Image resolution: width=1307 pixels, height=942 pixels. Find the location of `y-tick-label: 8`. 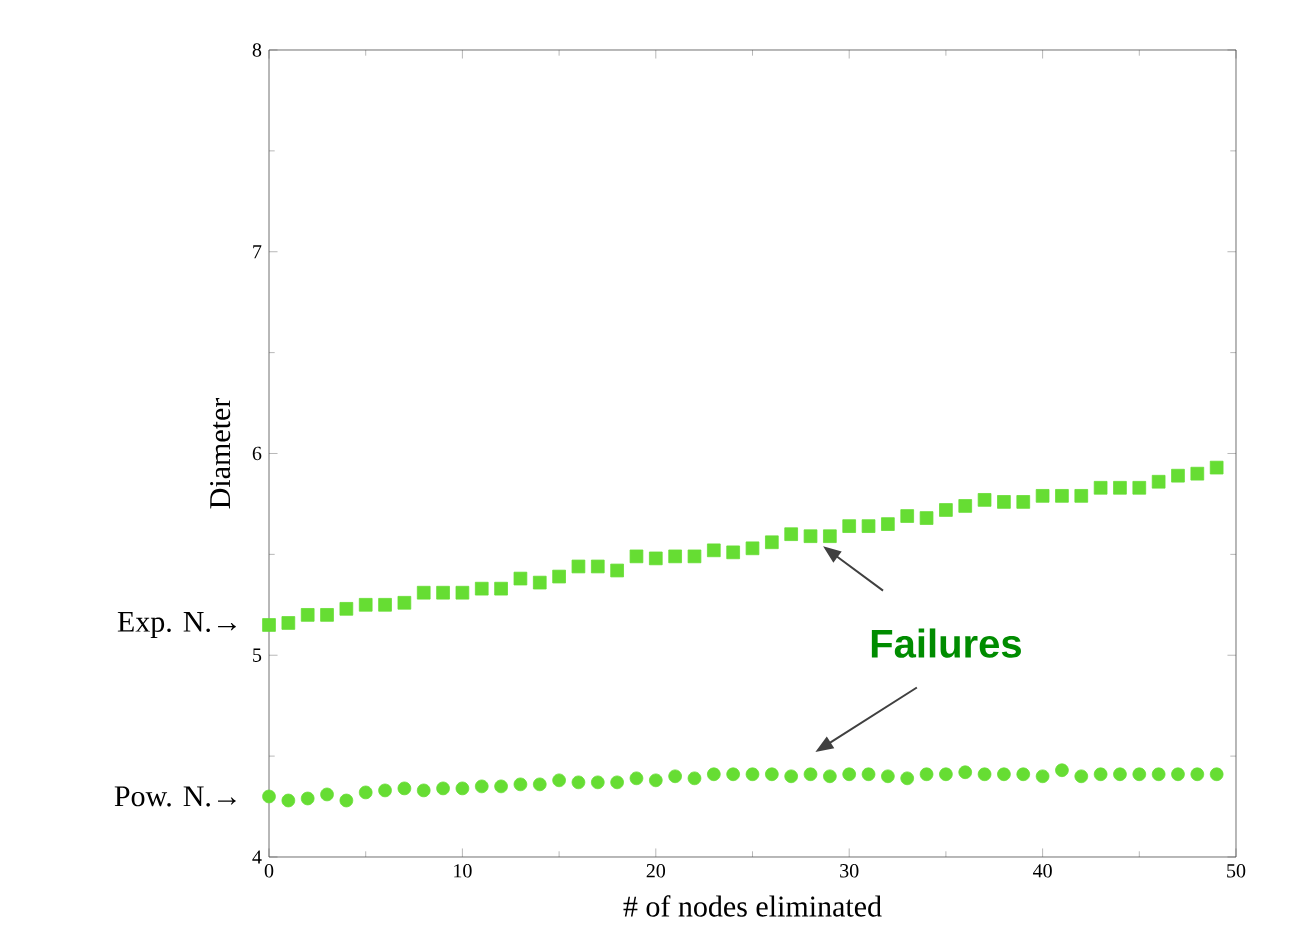

y-tick-label: 8 is located at coordinates (257, 50).